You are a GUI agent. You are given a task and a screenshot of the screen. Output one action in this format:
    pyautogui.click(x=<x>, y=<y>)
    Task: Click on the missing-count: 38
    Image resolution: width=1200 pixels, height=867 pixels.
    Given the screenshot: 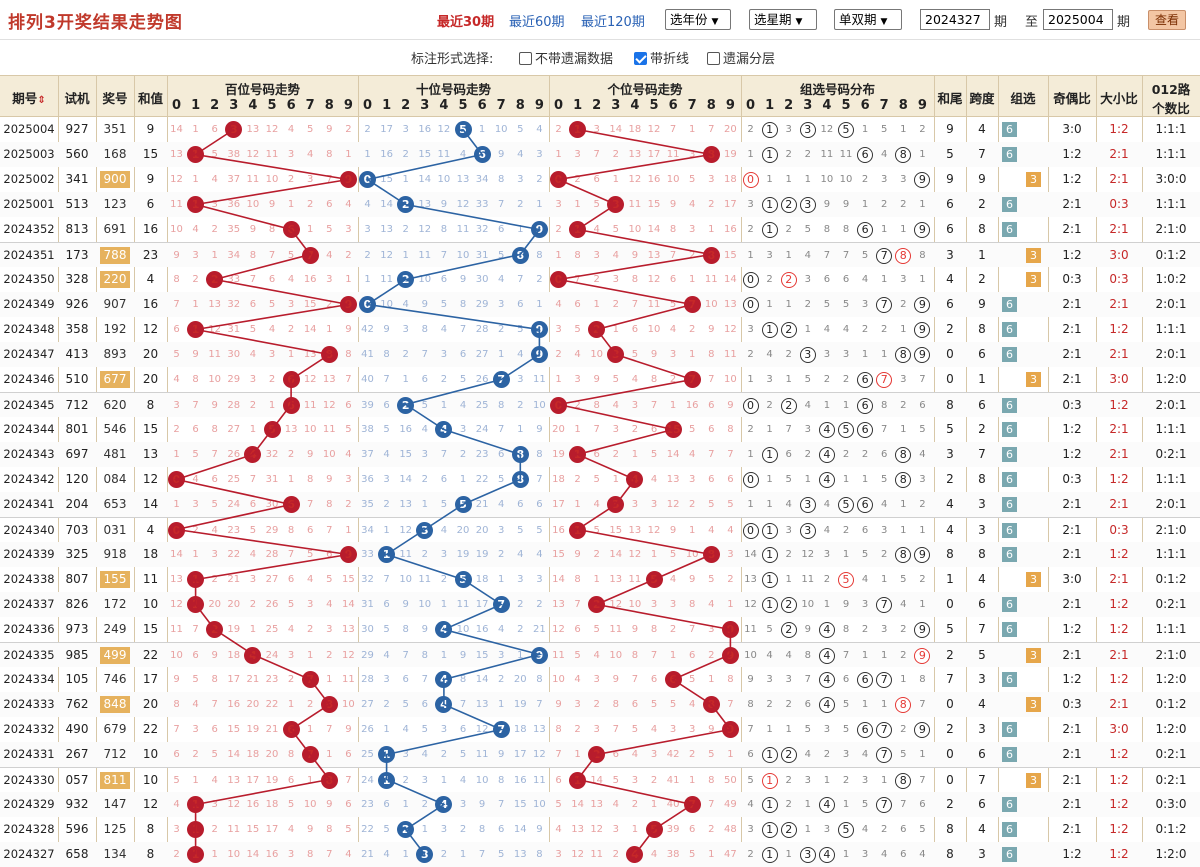 What is the action you would take?
    pyautogui.click(x=234, y=154)
    